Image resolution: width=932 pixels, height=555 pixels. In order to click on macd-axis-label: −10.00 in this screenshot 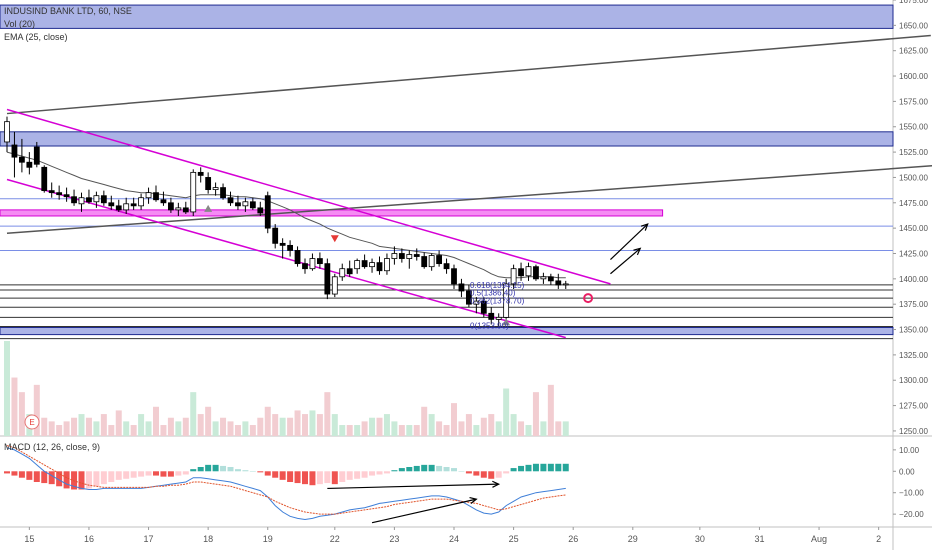, I will do `click(911, 493)`.